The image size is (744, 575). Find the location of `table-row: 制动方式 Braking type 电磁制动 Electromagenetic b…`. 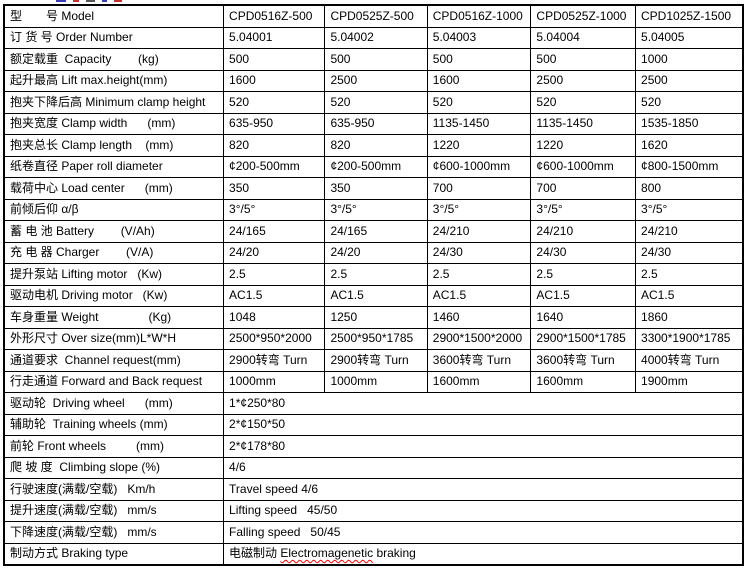

table-row: 制动方式 Braking type 电磁制动 Electromagenetic b… is located at coordinates (373, 554).